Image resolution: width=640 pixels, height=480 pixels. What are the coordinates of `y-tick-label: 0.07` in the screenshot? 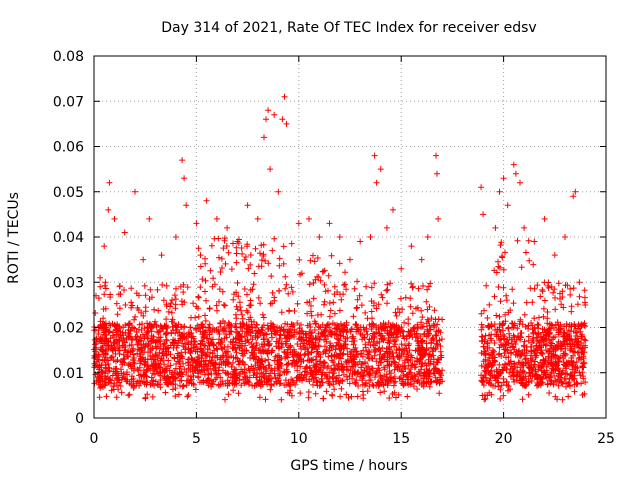 It's located at (68, 102).